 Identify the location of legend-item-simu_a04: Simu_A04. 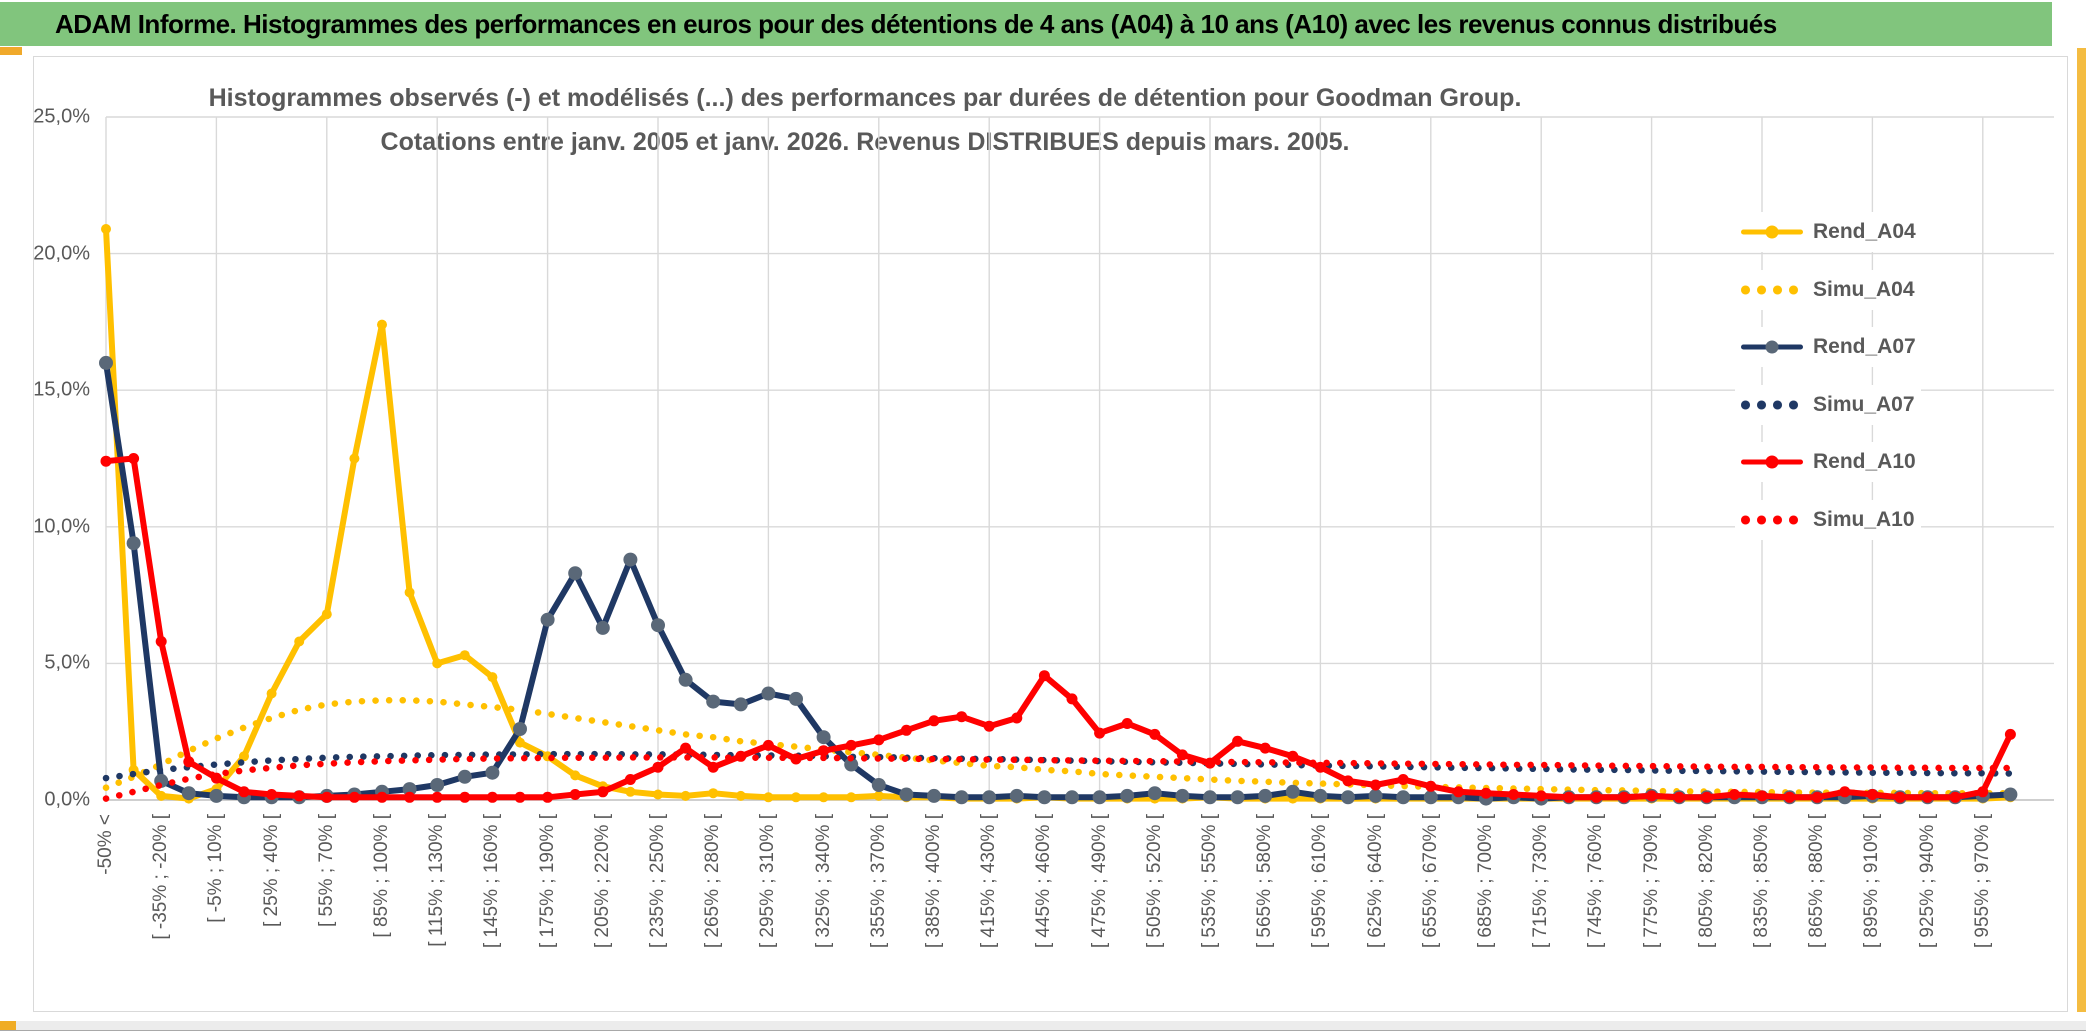
(1828, 290).